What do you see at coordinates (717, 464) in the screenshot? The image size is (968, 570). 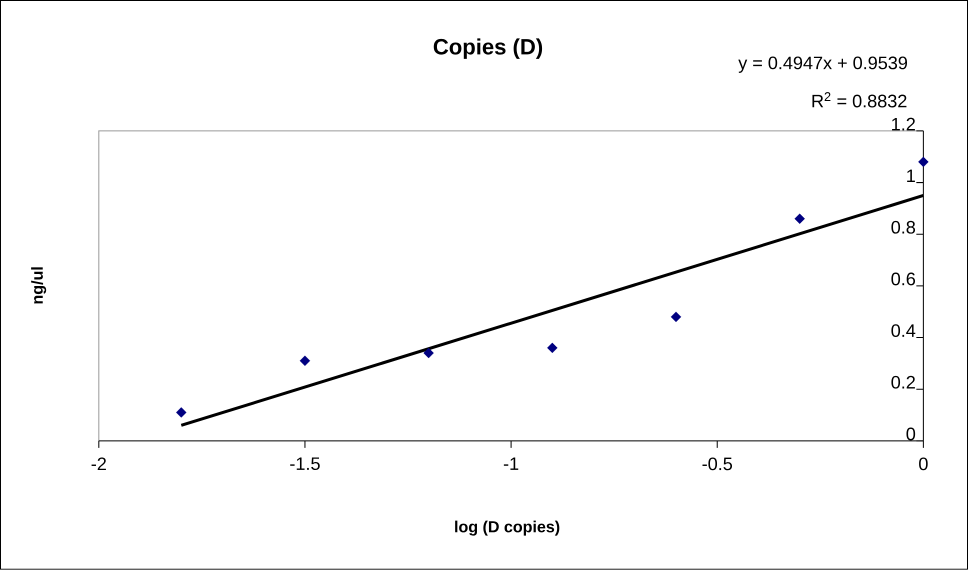 I see `x-tick-label: -0.5` at bounding box center [717, 464].